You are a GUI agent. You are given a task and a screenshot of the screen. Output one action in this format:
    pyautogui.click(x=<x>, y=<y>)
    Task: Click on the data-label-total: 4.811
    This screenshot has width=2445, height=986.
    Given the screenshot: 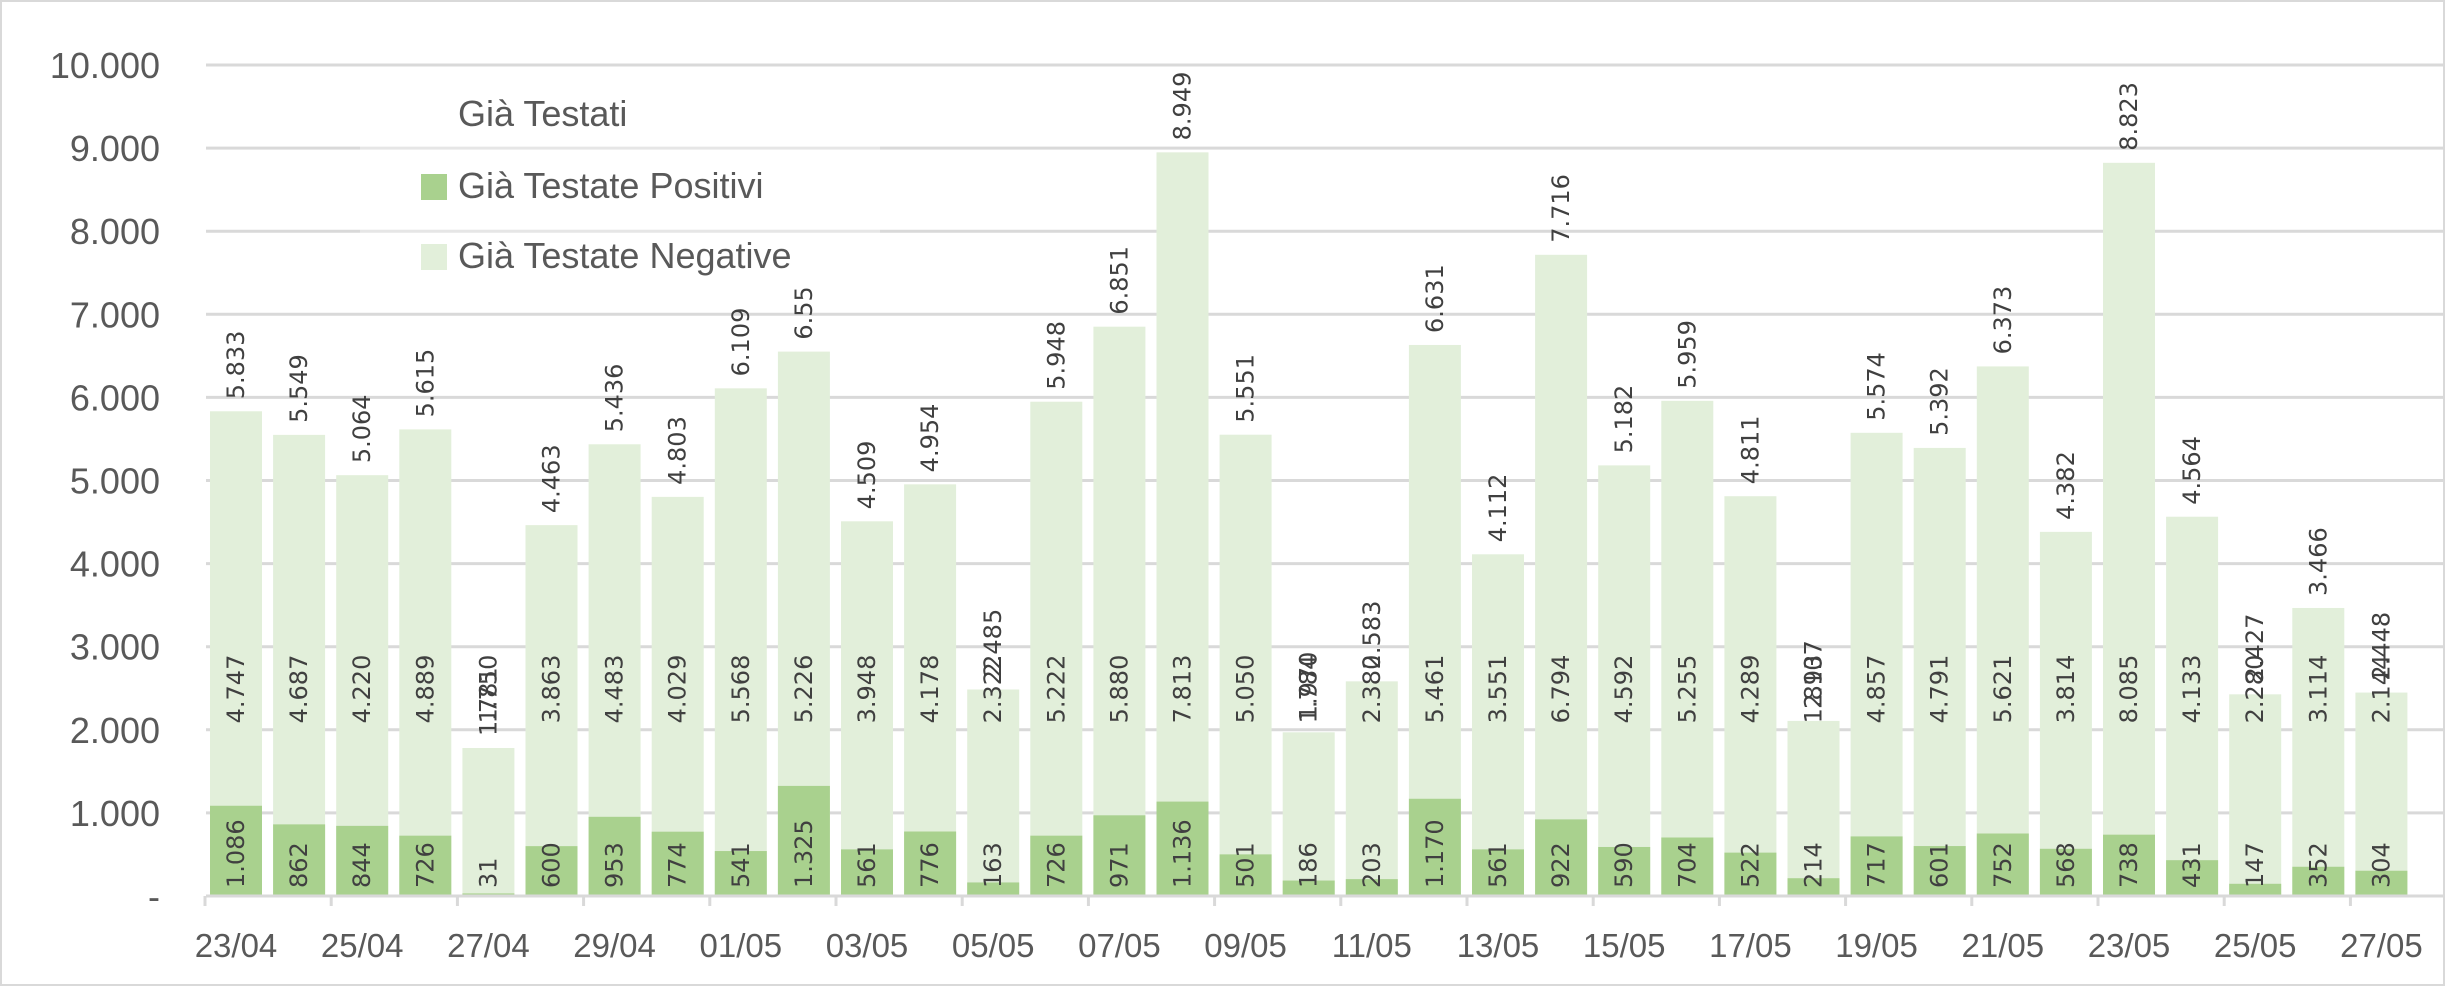 What is the action you would take?
    pyautogui.click(x=1750, y=449)
    